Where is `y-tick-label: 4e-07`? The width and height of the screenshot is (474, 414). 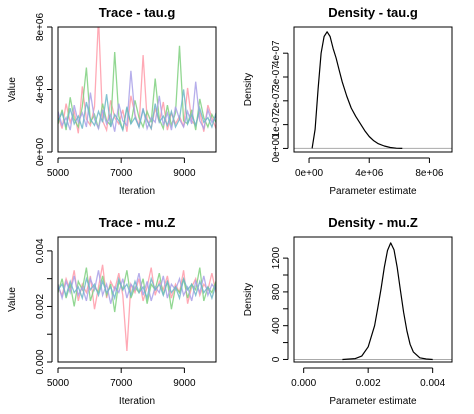
y-tick-label: 4e-07 is located at coordinates (276, 53).